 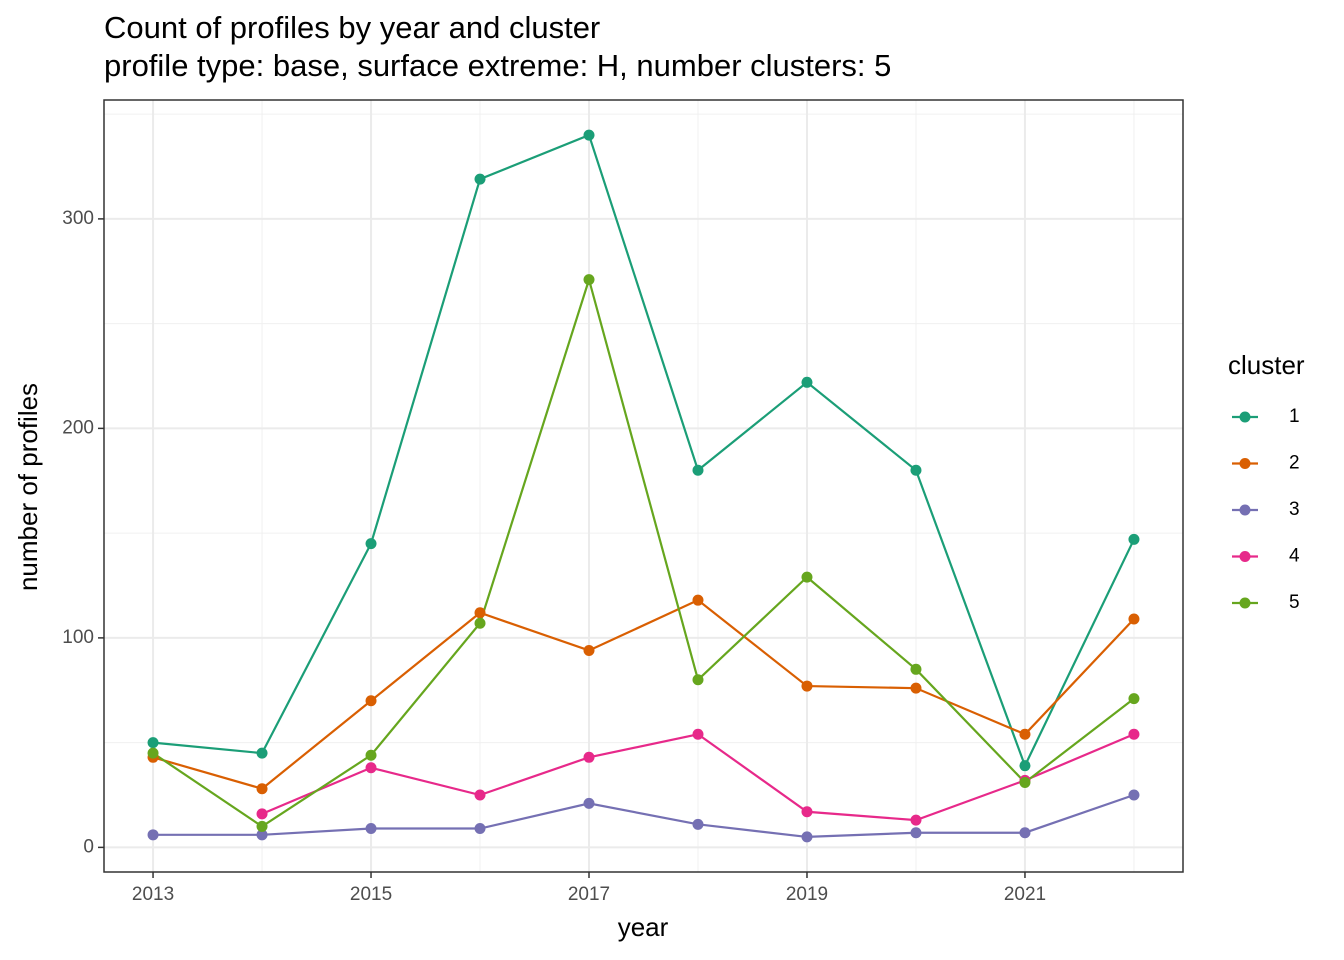 I want to click on x-tick-label: 2021, so click(x=1025, y=894).